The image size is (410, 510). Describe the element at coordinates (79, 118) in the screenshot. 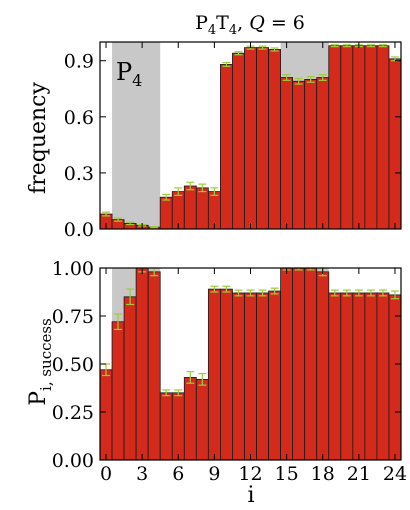

I see `top-y-tick-label: 0.6` at that location.